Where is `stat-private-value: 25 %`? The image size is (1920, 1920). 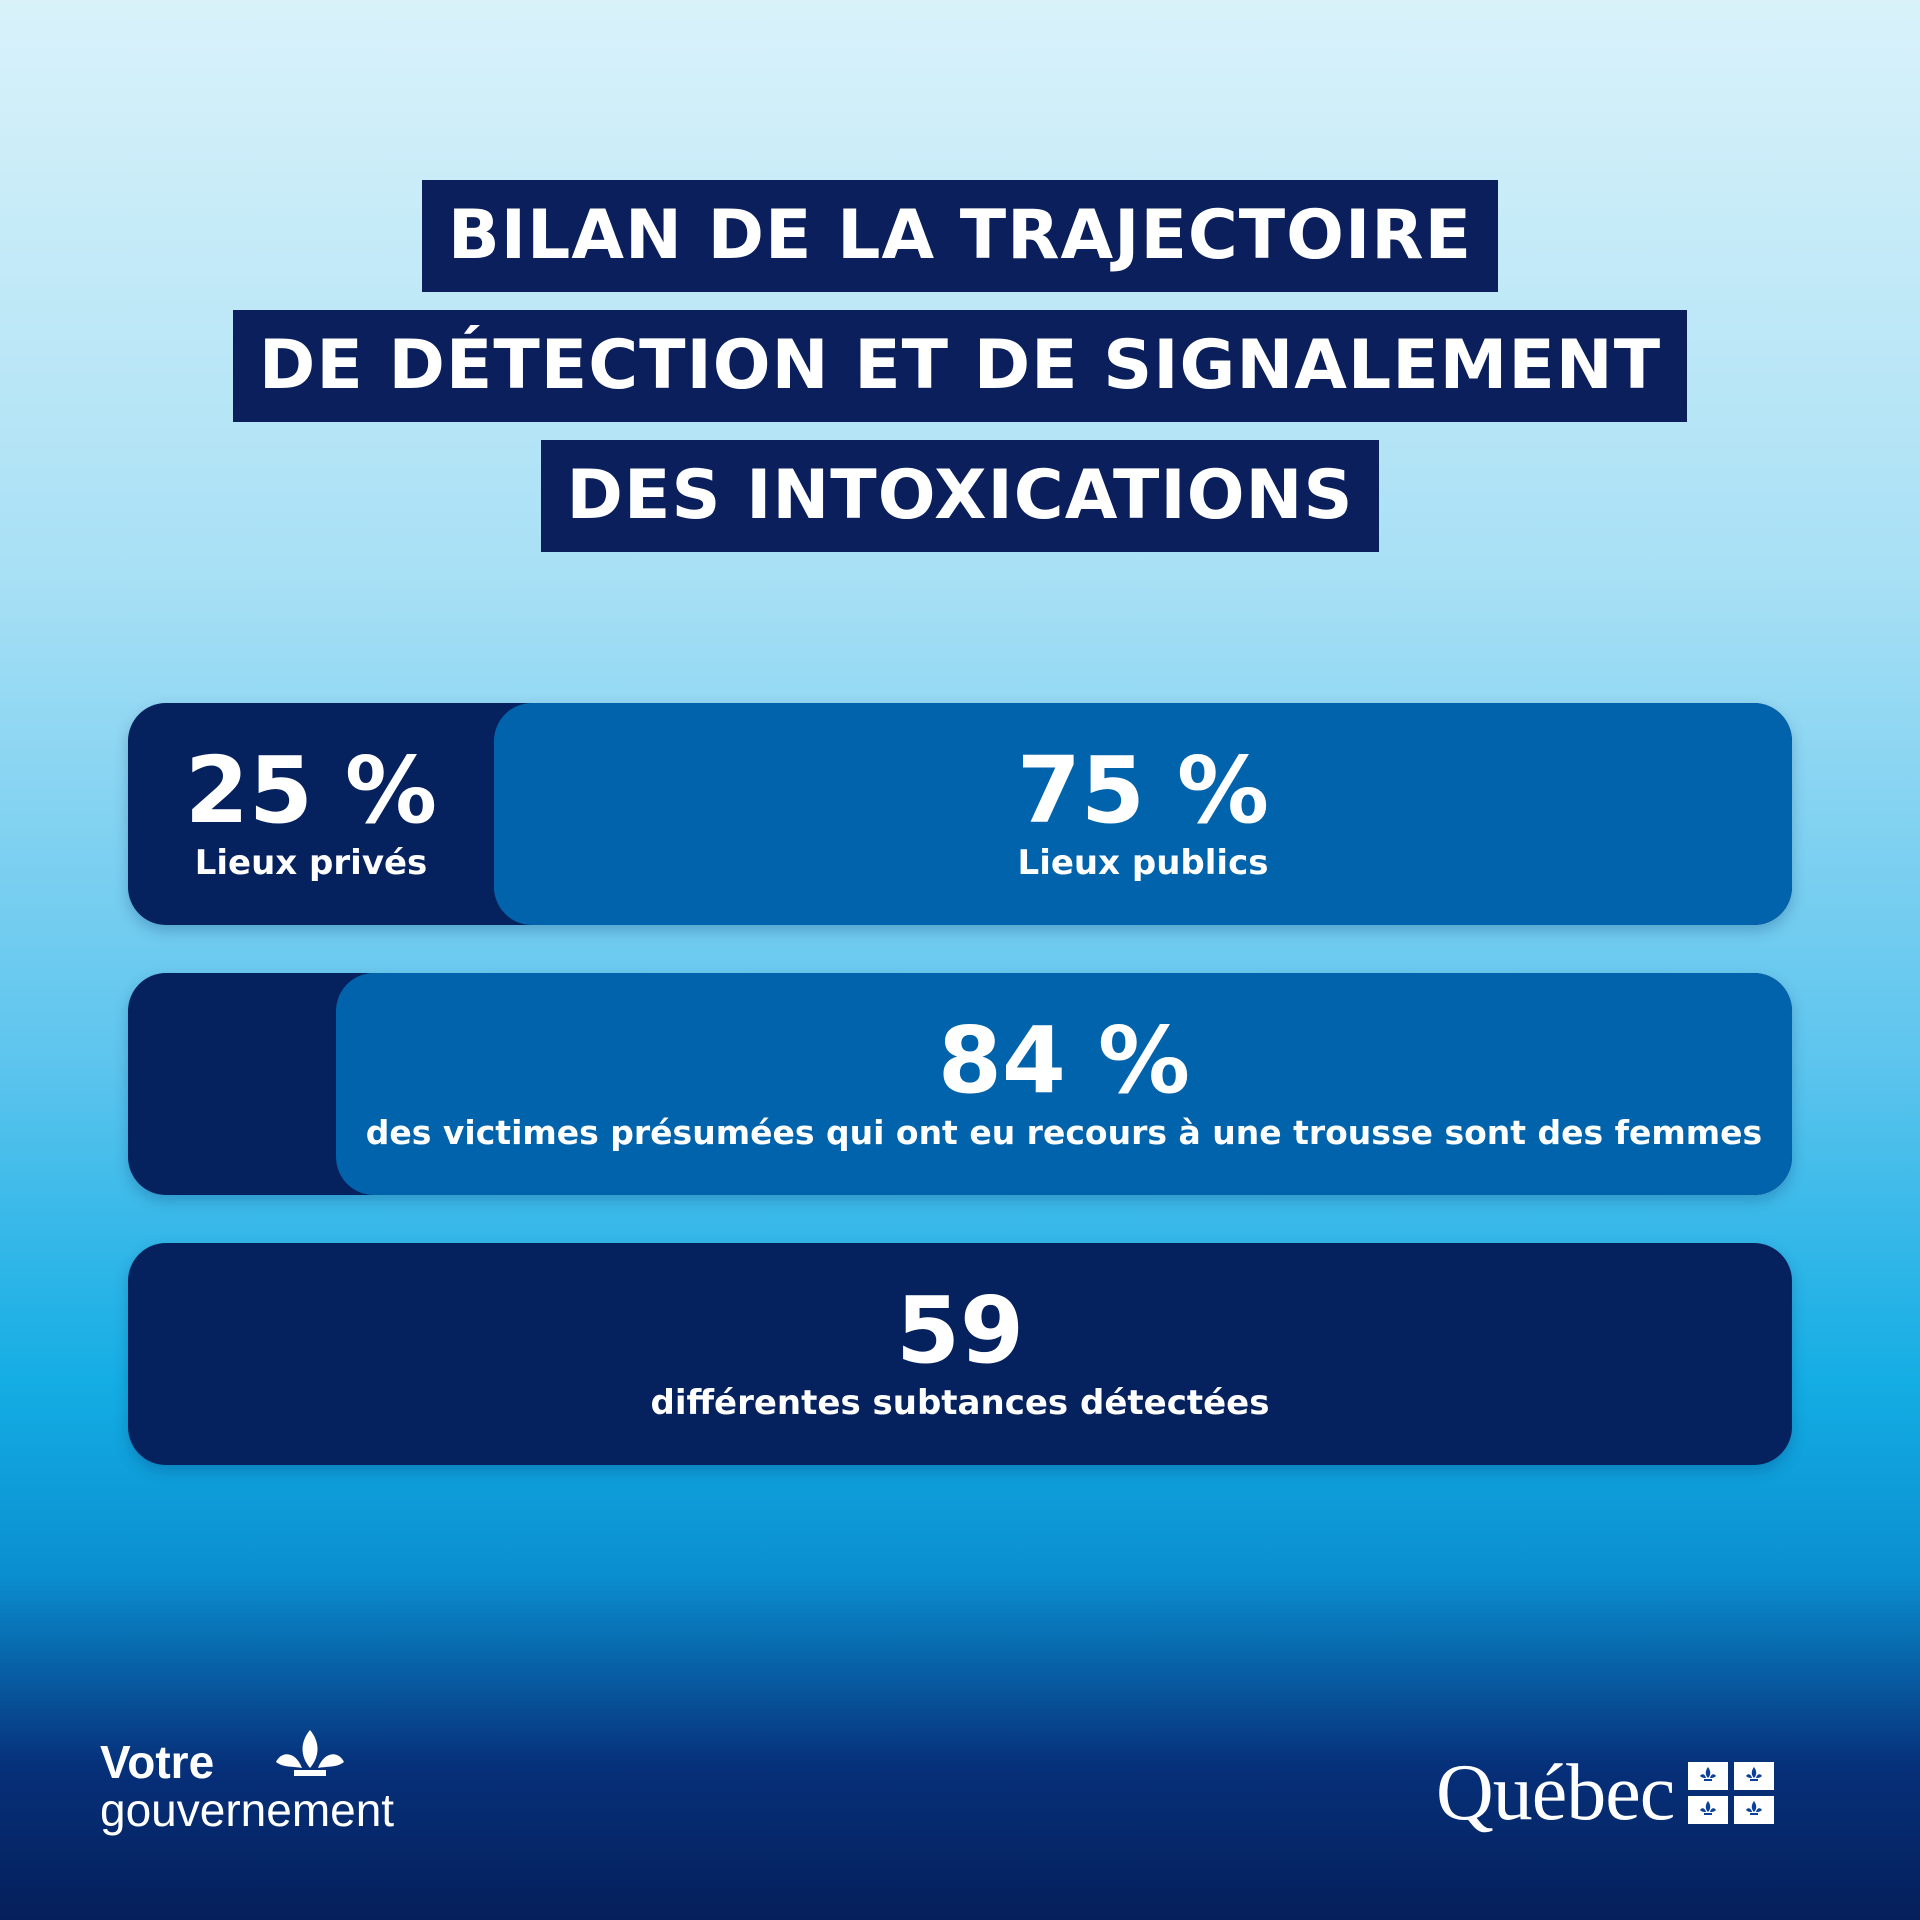 stat-private-value: 25 % is located at coordinates (311, 790).